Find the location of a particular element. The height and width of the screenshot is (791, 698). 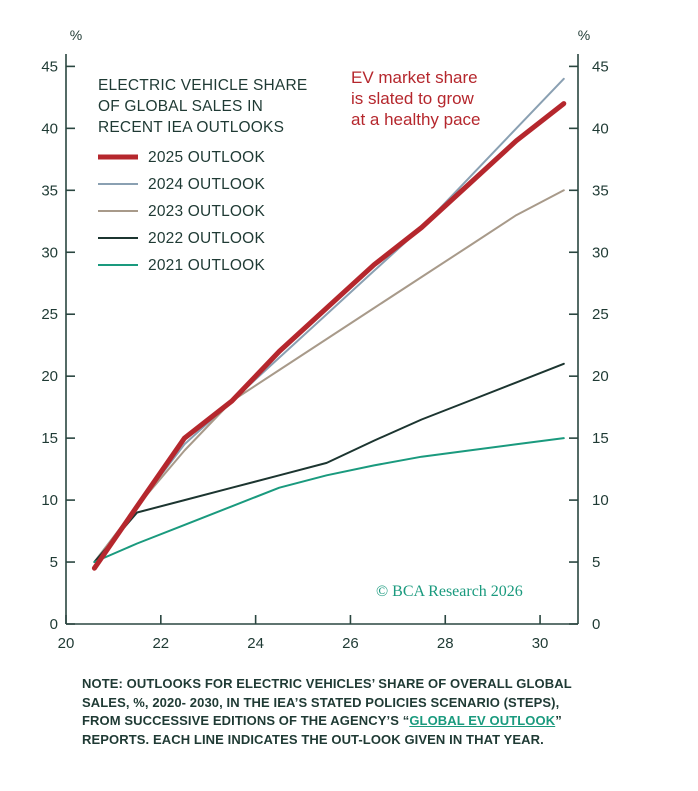

y-tick-label-right: 0 is located at coordinates (596, 624).